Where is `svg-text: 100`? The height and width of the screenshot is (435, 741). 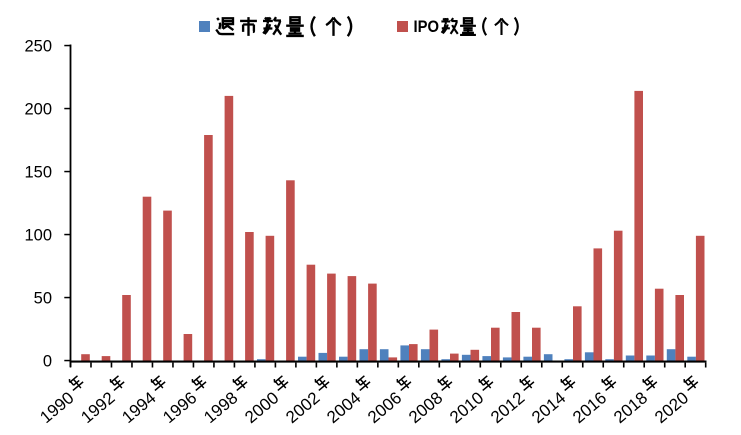
svg-text: 100 is located at coordinates (38, 235).